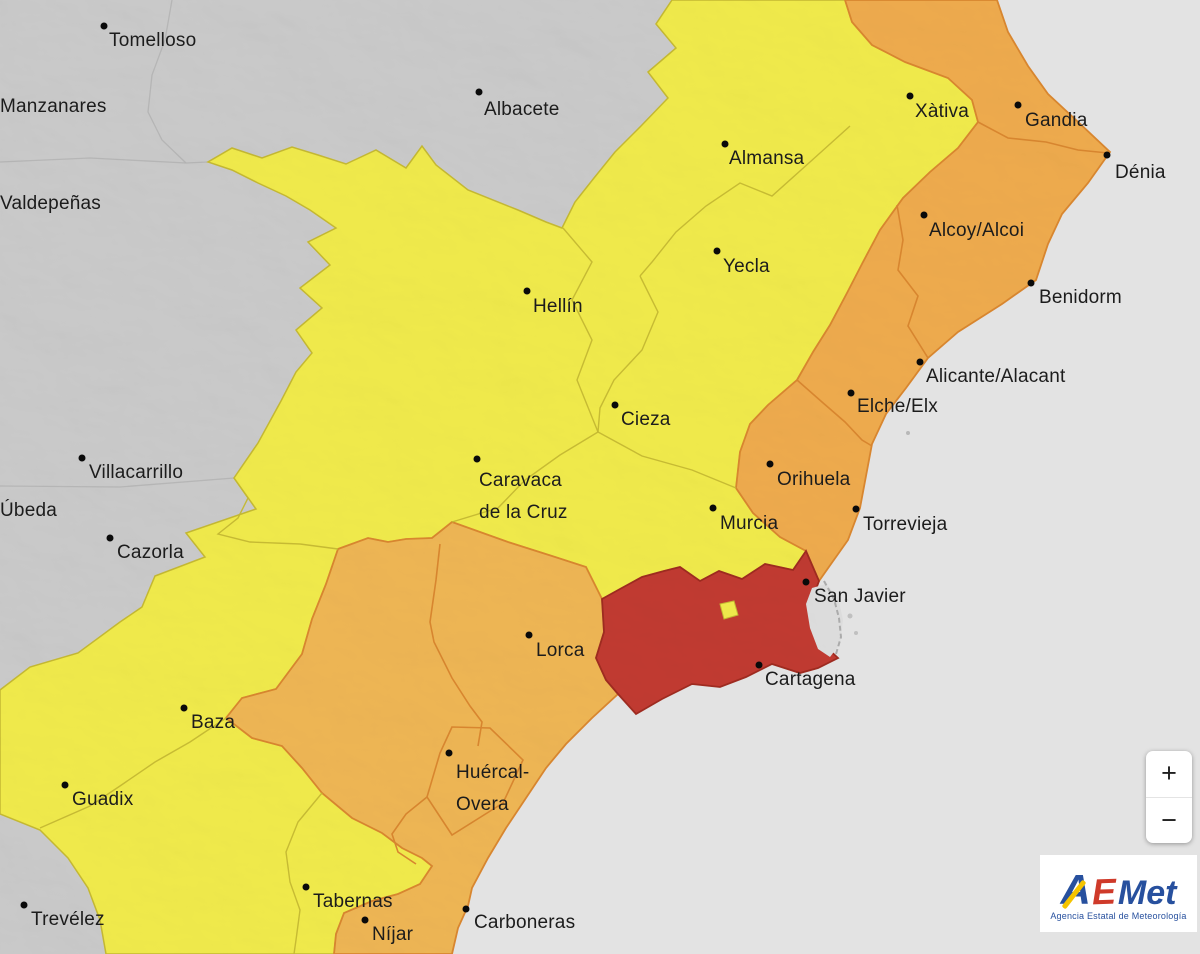 The image size is (1200, 954). I want to click on zoom-control: + −, so click(1169, 797).